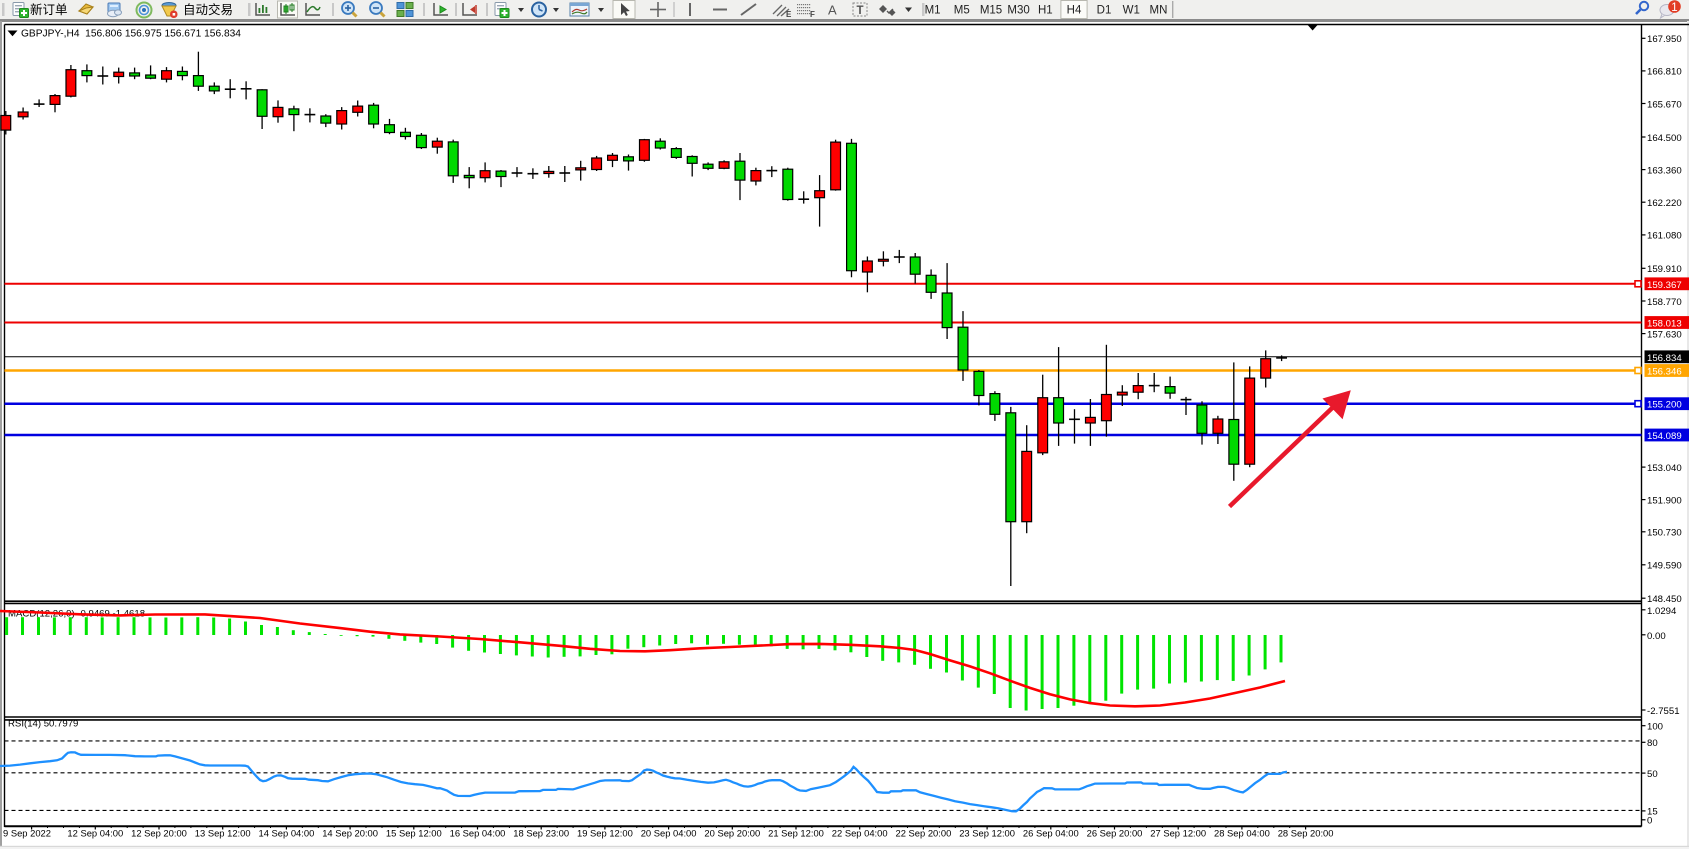 The width and height of the screenshot is (1689, 849). What do you see at coordinates (860, 11) in the screenshot?
I see `svg-text: T` at bounding box center [860, 11].